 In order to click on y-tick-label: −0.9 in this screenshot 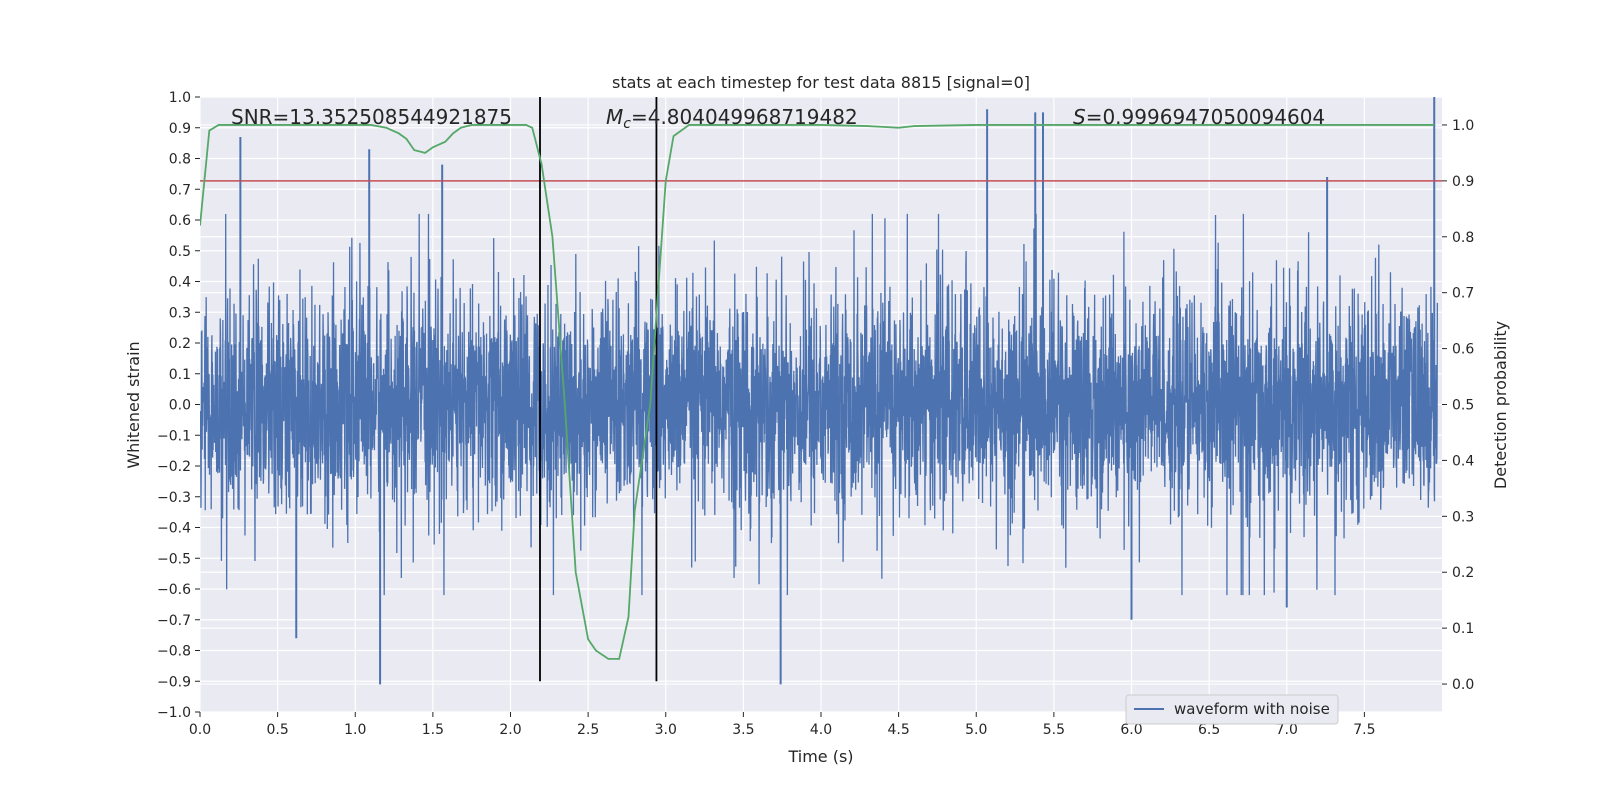, I will do `click(174, 682)`.